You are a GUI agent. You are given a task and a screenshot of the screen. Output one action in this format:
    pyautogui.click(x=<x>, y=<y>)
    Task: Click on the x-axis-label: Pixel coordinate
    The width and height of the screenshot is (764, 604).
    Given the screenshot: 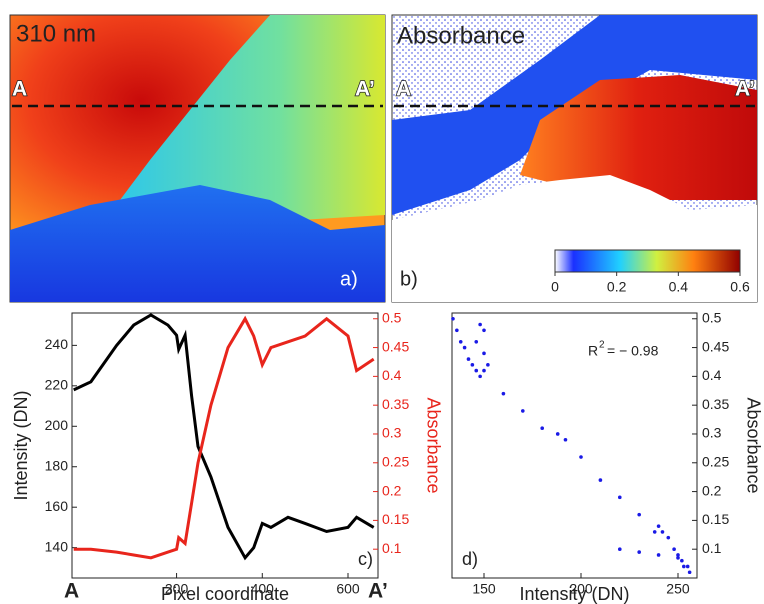 What is the action you would take?
    pyautogui.click(x=225, y=594)
    